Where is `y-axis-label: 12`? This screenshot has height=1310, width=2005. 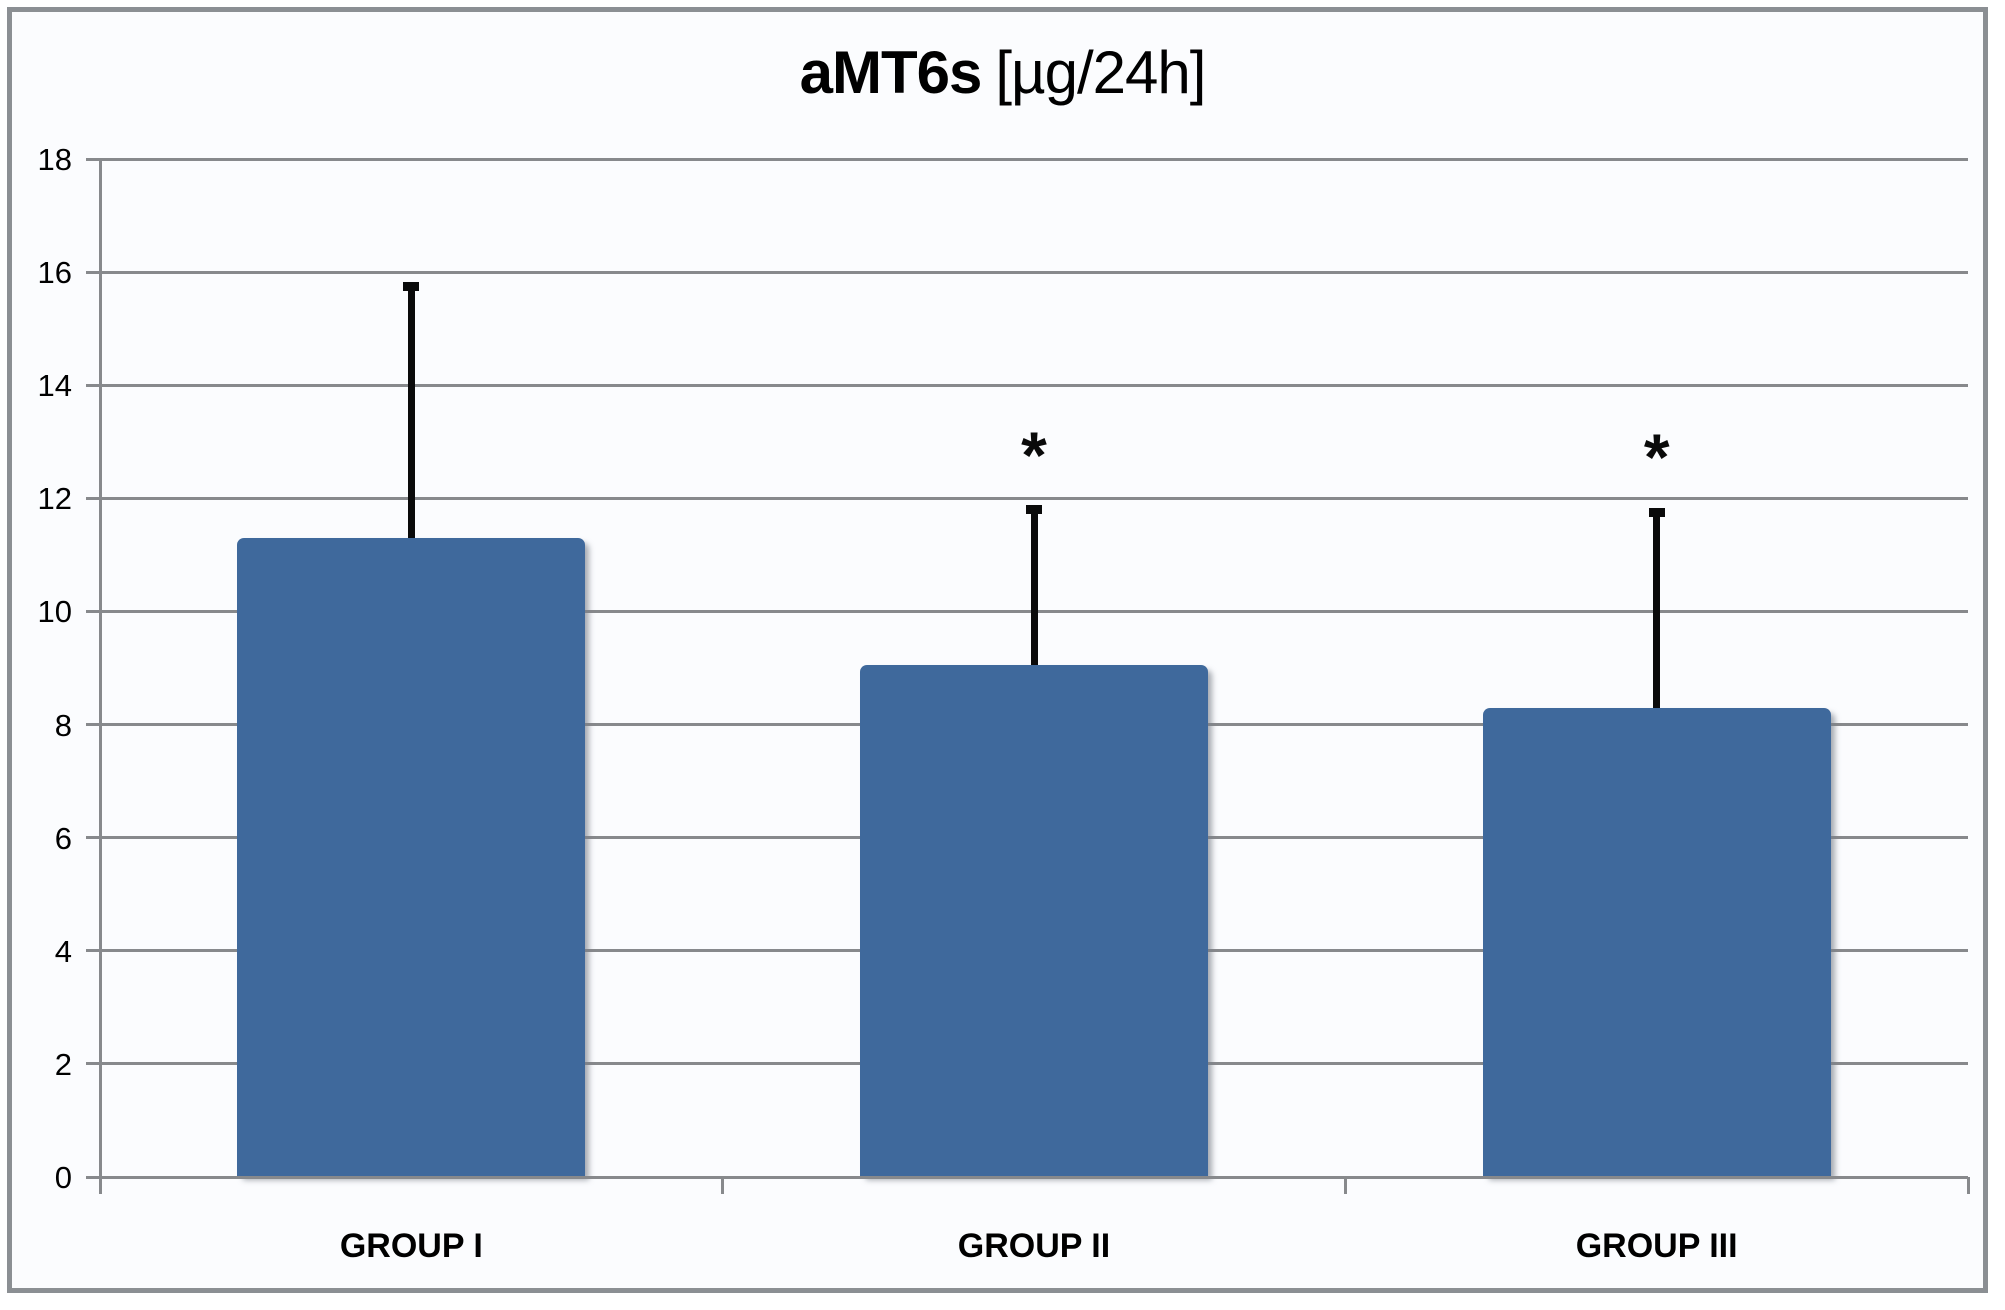 y-axis-label: 12 is located at coordinates (54, 499).